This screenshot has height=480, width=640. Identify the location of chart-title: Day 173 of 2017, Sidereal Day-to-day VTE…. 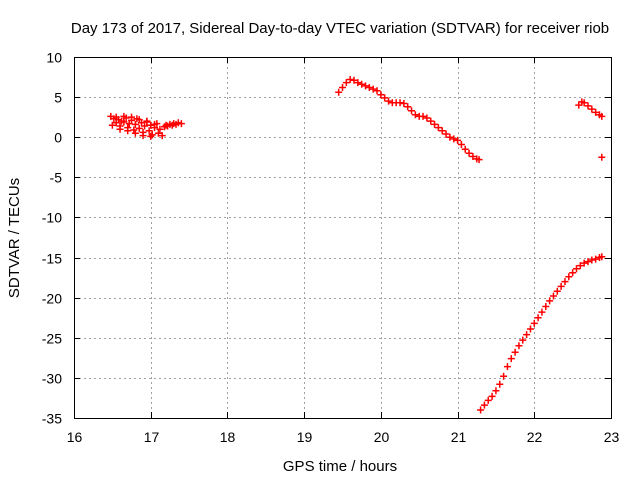
(340, 28).